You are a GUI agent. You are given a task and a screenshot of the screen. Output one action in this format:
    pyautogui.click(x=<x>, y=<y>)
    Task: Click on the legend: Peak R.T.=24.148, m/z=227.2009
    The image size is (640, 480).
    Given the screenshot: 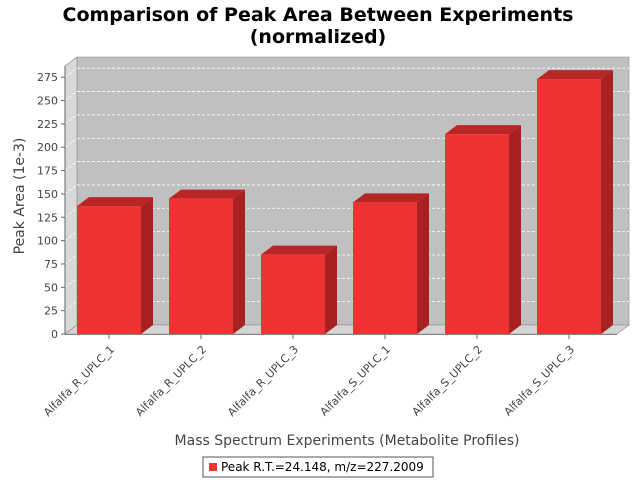 What is the action you would take?
    pyautogui.click(x=318, y=467)
    